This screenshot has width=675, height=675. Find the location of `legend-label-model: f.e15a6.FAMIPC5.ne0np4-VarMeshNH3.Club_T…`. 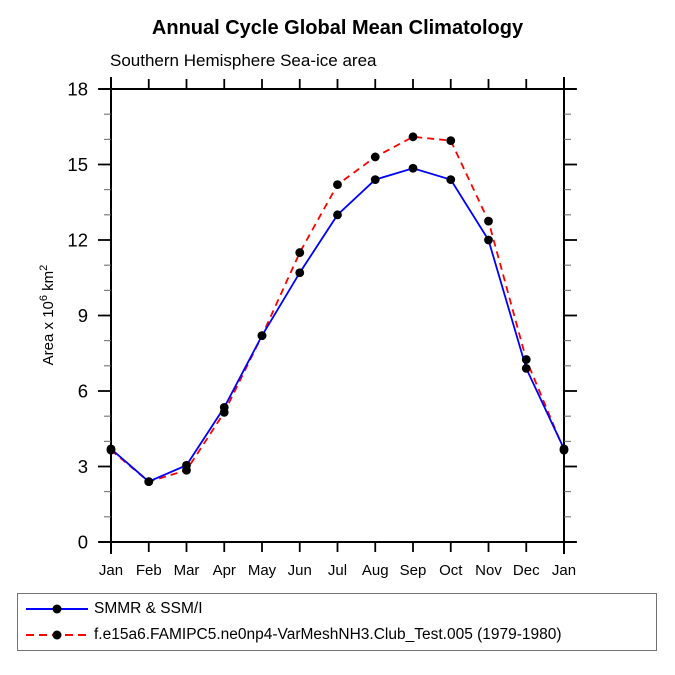

legend-label-model: f.e15a6.FAMIPC5.ne0np4-VarMeshNH3.Club_T… is located at coordinates (328, 635).